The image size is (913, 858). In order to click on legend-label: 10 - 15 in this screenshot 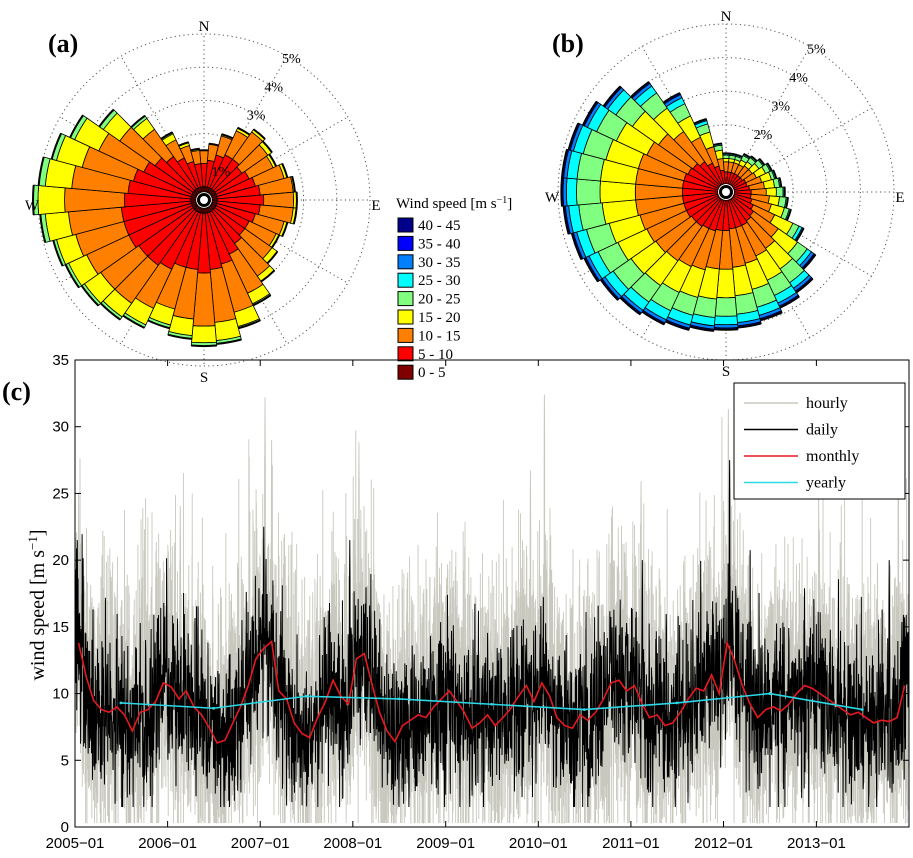, I will do `click(439, 336)`.